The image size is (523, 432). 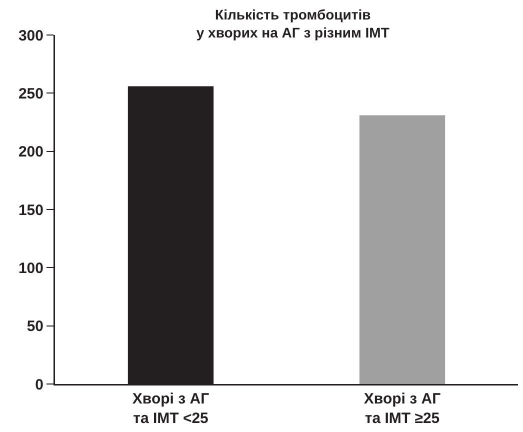 What do you see at coordinates (39, 385) in the screenshot?
I see `y-tick-label: 0` at bounding box center [39, 385].